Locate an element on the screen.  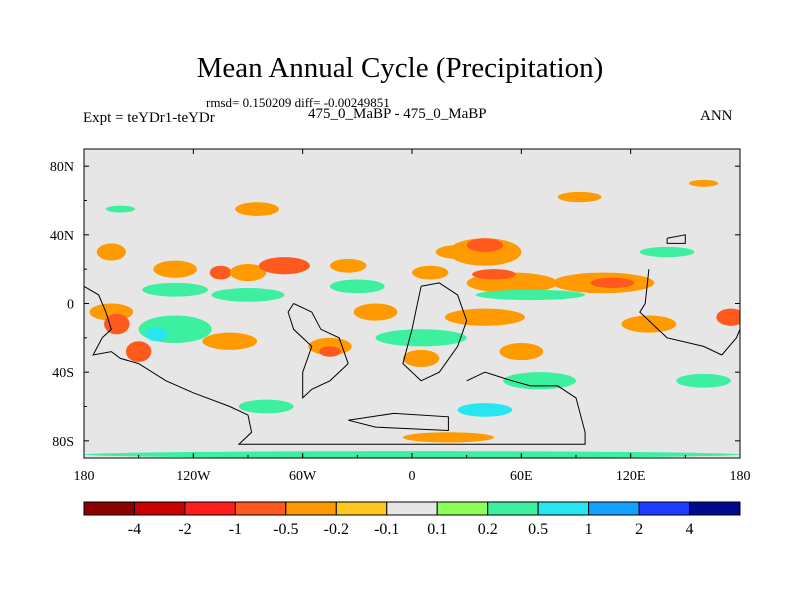
colorbar-label: -0.1 is located at coordinates (386, 529).